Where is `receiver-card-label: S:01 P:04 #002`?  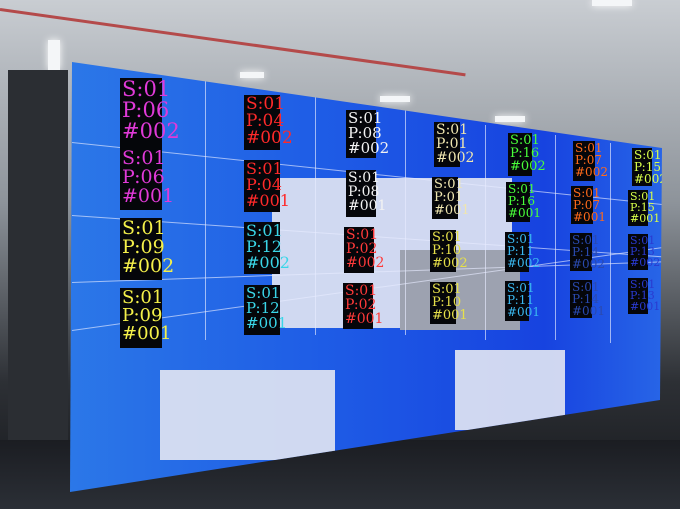 receiver-card-label: S:01 P:04 #002 is located at coordinates (268, 122).